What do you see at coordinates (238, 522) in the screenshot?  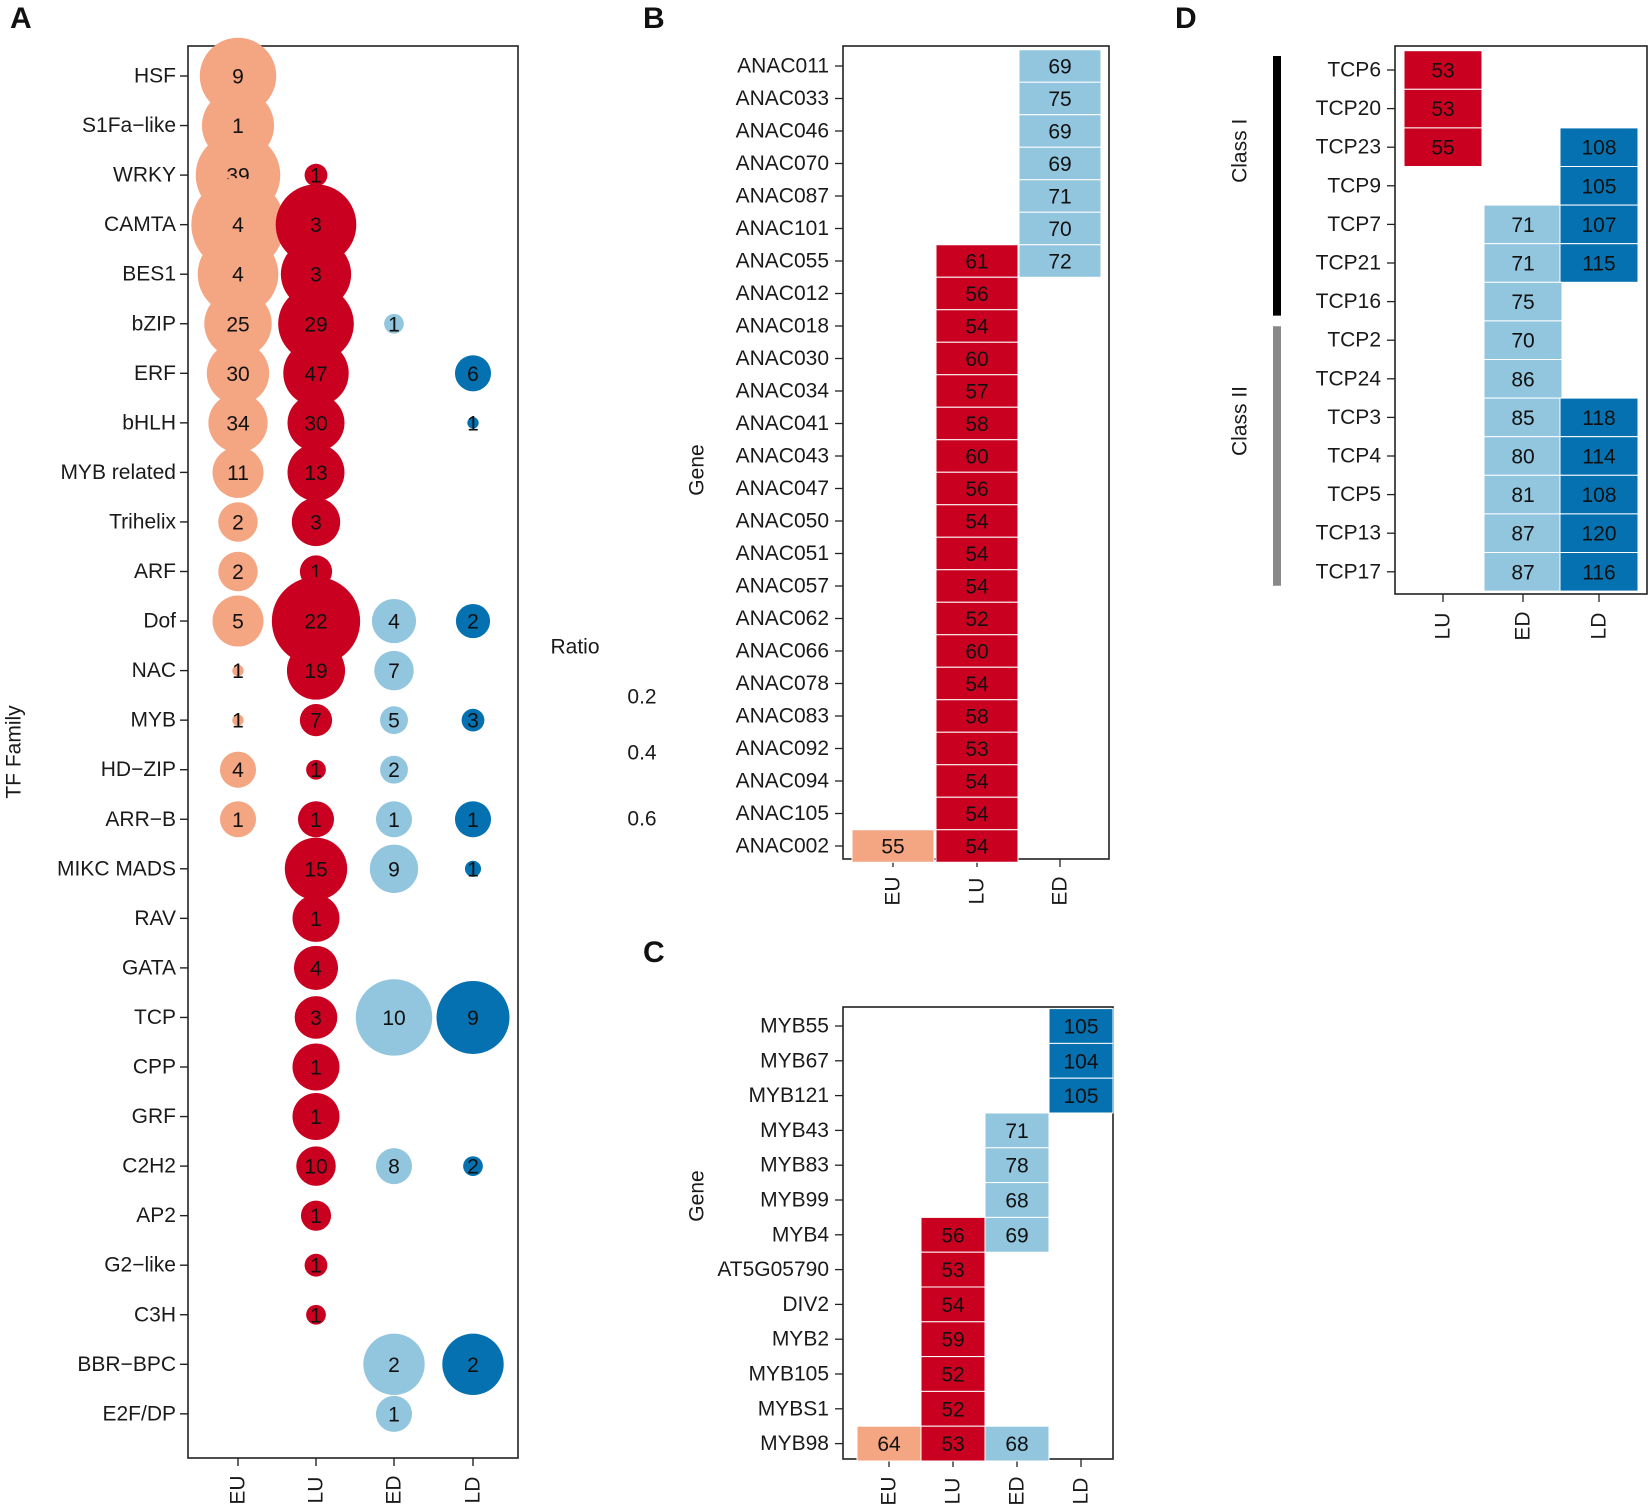 I see `bubble-label-eu-trihelix: 2` at bounding box center [238, 522].